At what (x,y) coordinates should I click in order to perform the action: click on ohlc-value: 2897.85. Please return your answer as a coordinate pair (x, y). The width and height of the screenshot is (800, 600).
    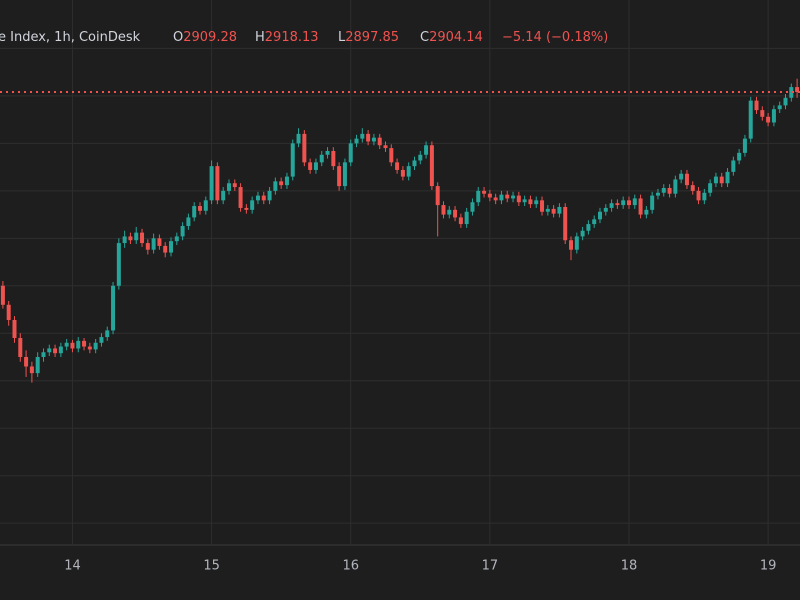
    Looking at the image, I should click on (372, 37).